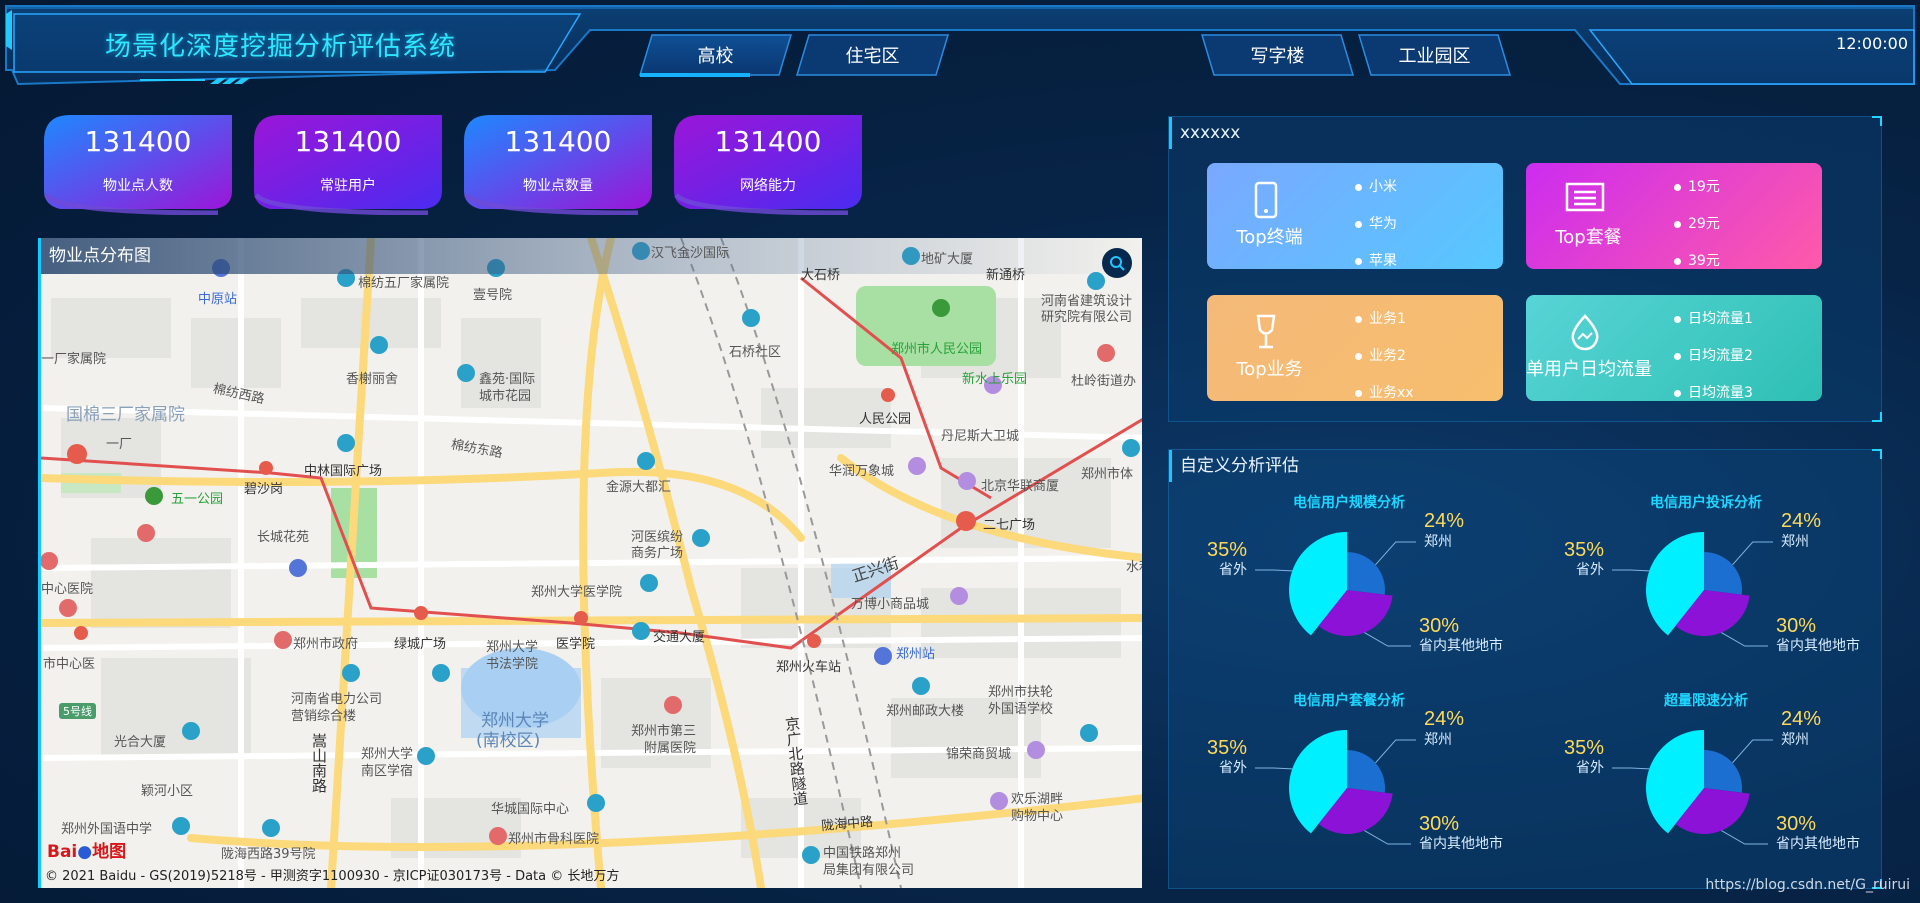  Describe the element at coordinates (1037, 816) in the screenshot. I see `map-label: 购物中心` at that location.